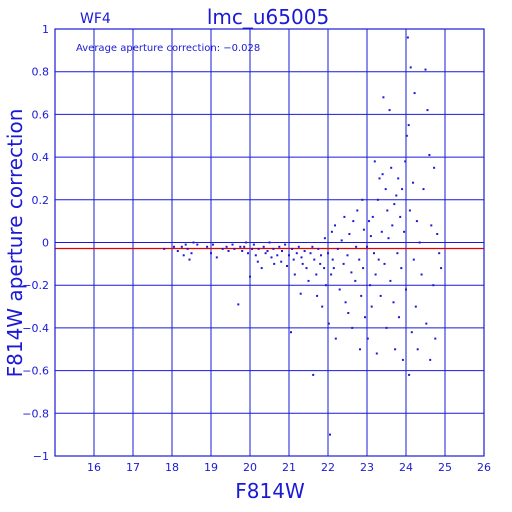 The image size is (512, 512). Describe the element at coordinates (35, 413) in the screenshot. I see `y-tick-label: −0.8` at that location.